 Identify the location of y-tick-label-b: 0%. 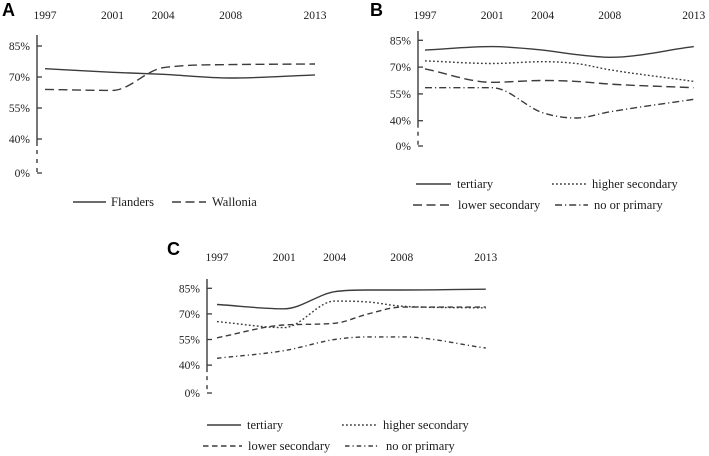
(404, 147).